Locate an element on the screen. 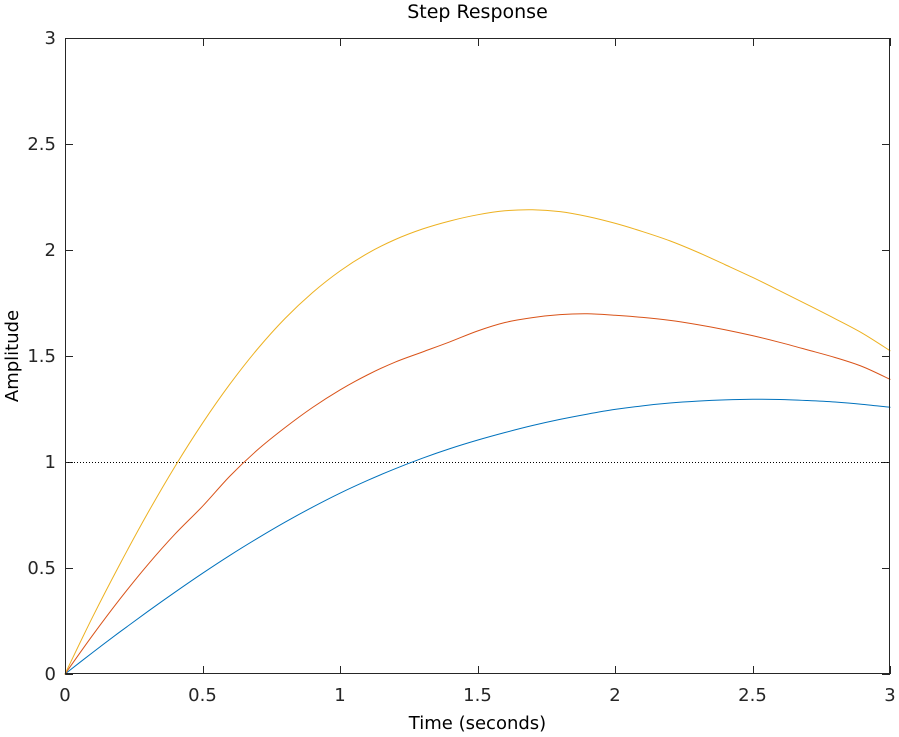 The image size is (899, 737). y-tick-label: 0 is located at coordinates (50, 674).